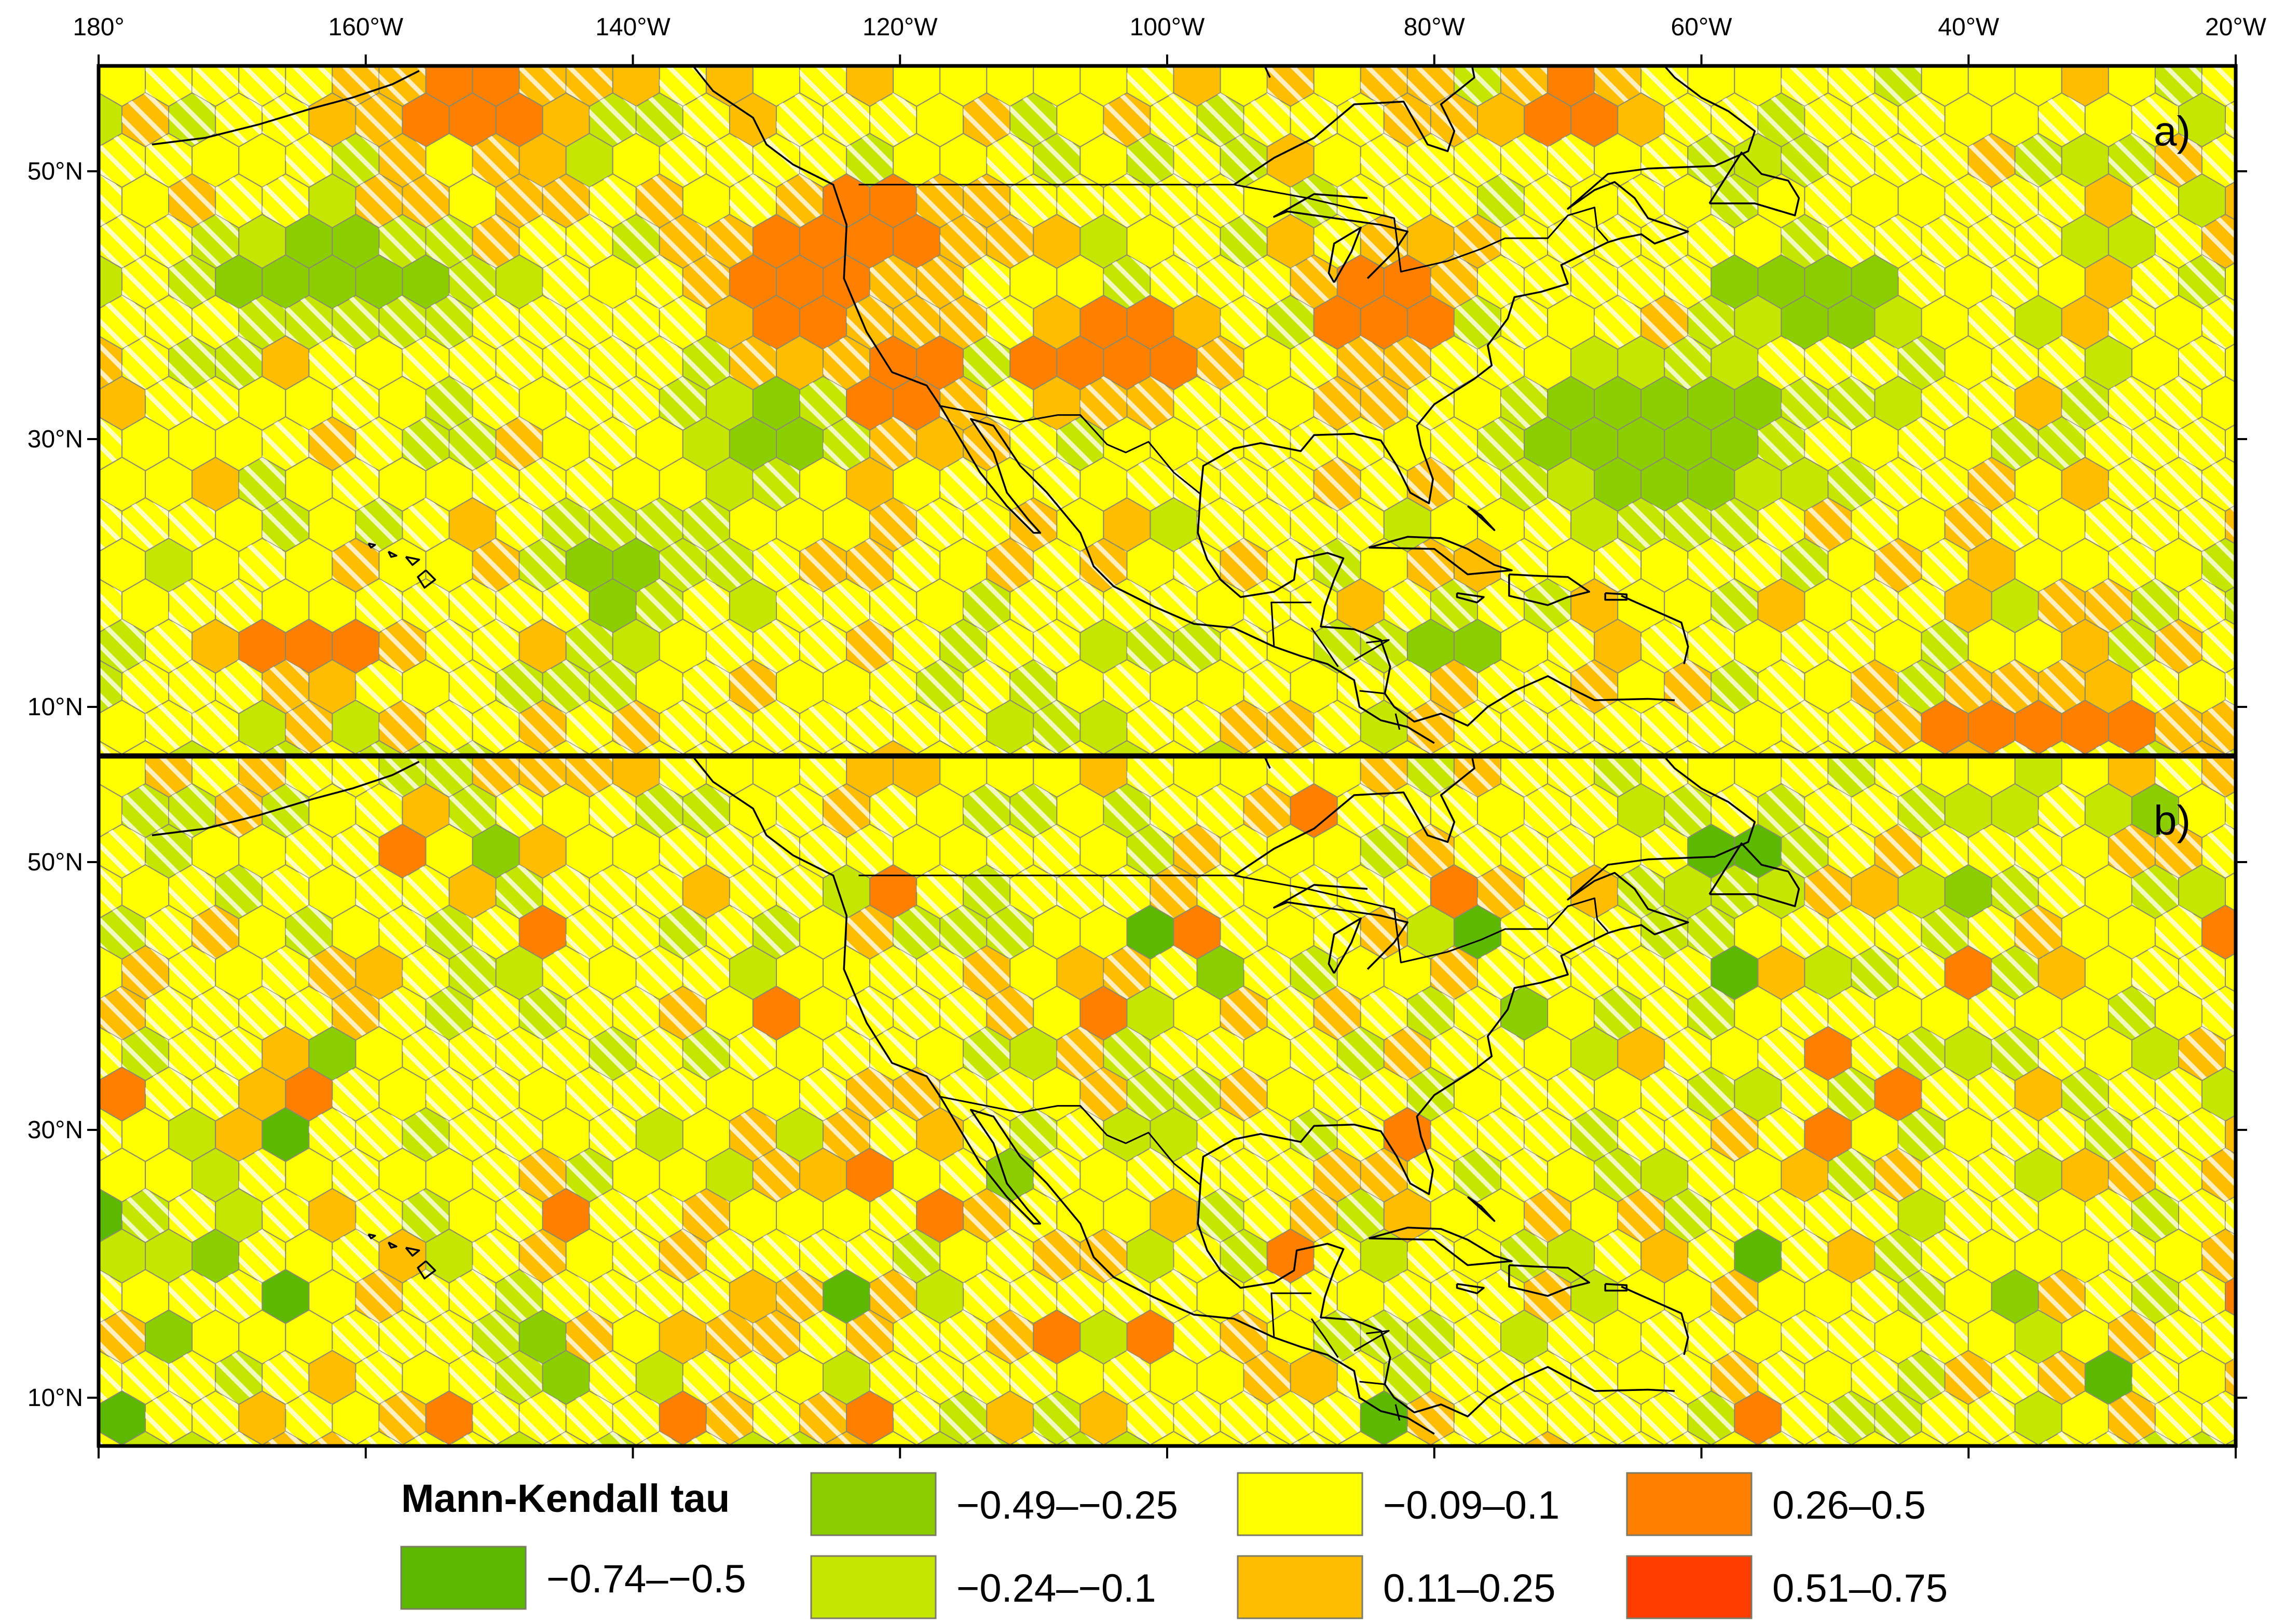 The height and width of the screenshot is (1624, 2285). What do you see at coordinates (2236, 27) in the screenshot?
I see `top-lon-label: 20°W` at bounding box center [2236, 27].